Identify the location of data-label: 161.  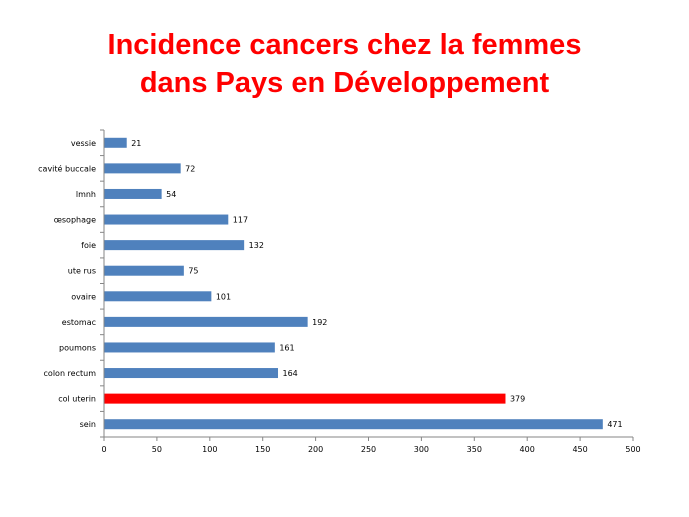
(286, 347).